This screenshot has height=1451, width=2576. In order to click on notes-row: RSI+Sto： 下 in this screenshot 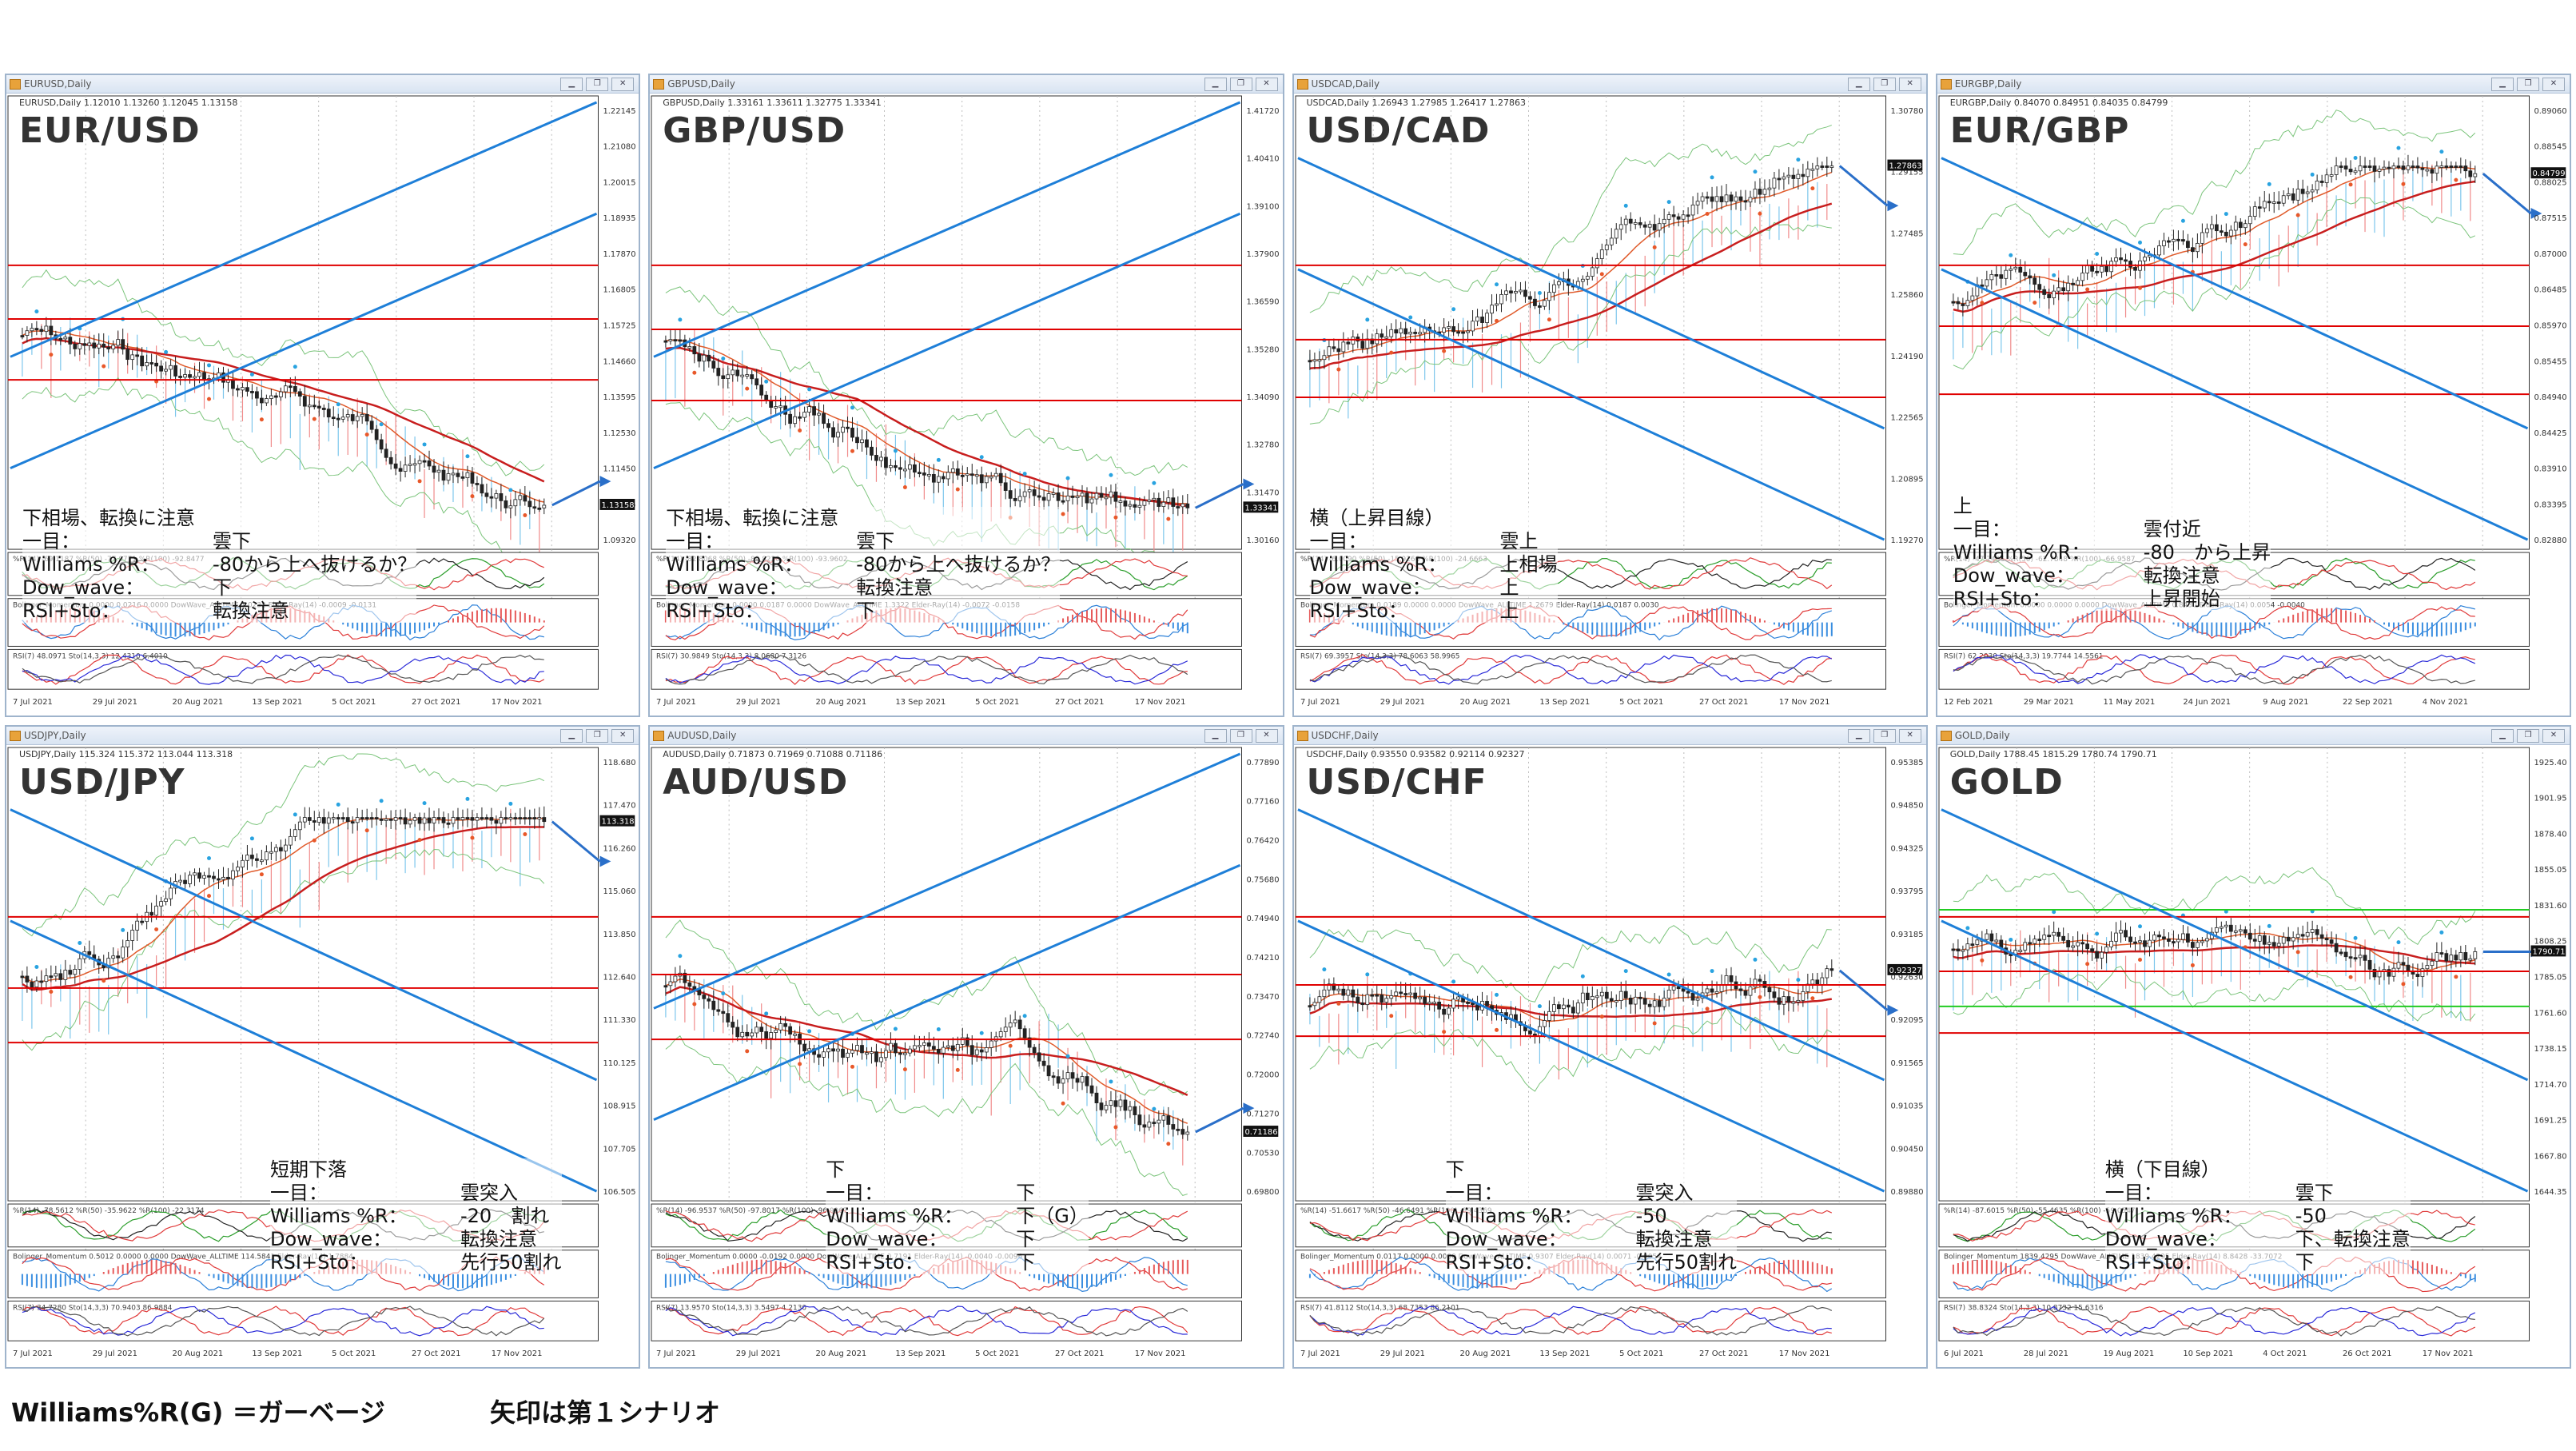, I will do `click(863, 611)`.